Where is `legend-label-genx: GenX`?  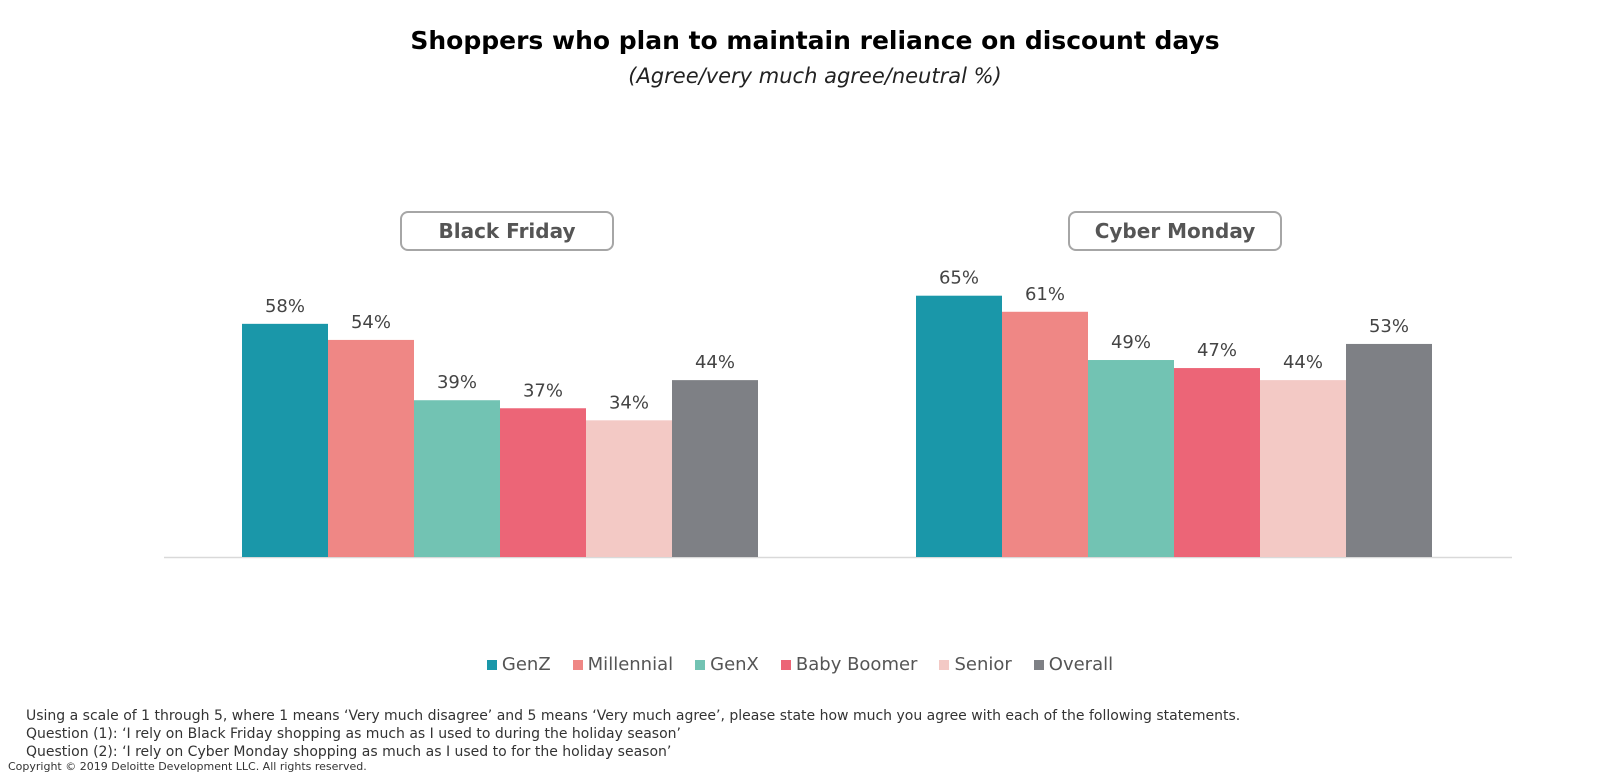 legend-label-genx: GenX is located at coordinates (734, 664).